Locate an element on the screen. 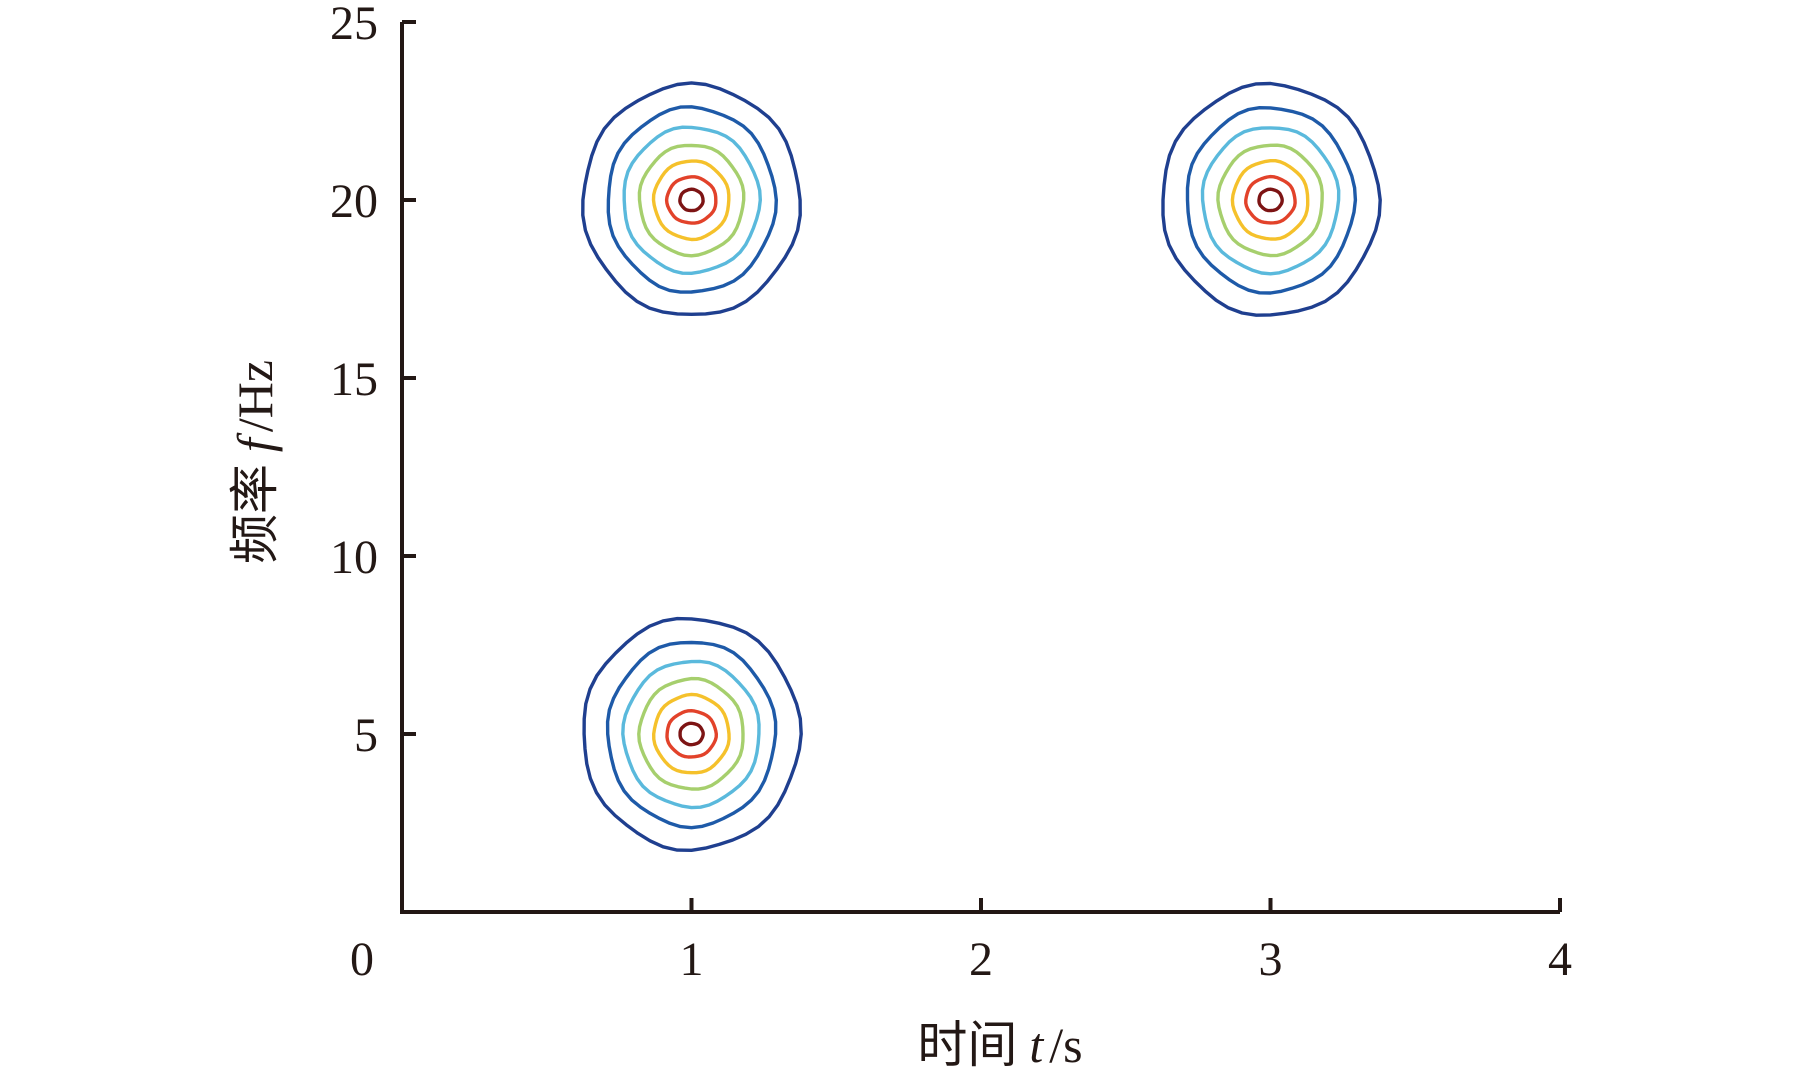 Image resolution: width=1819 pixels, height=1080 pixels. y-tick-label: 25 is located at coordinates (354, 25).